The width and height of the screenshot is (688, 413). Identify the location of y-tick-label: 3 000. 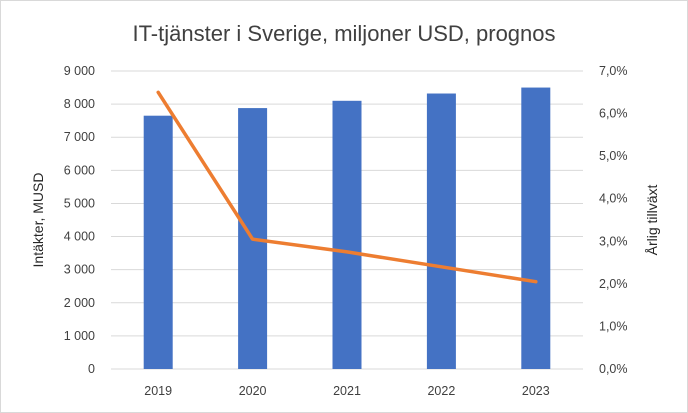
(79, 270).